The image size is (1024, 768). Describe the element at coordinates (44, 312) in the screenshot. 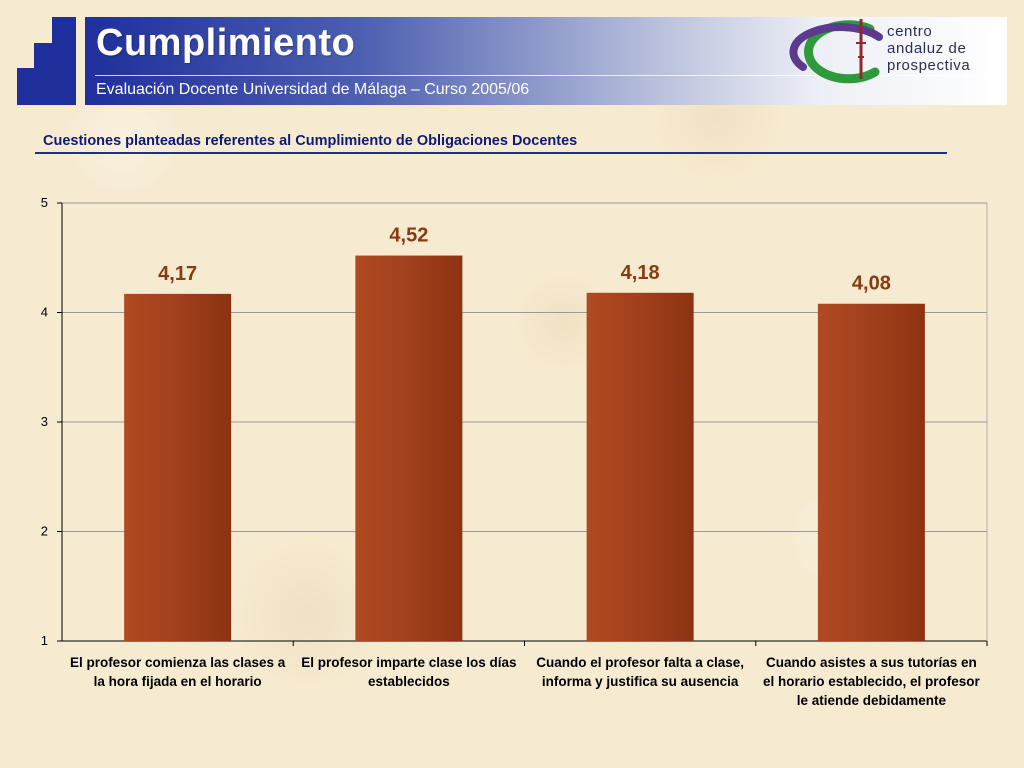

I see `y-tick-label: 4` at that location.